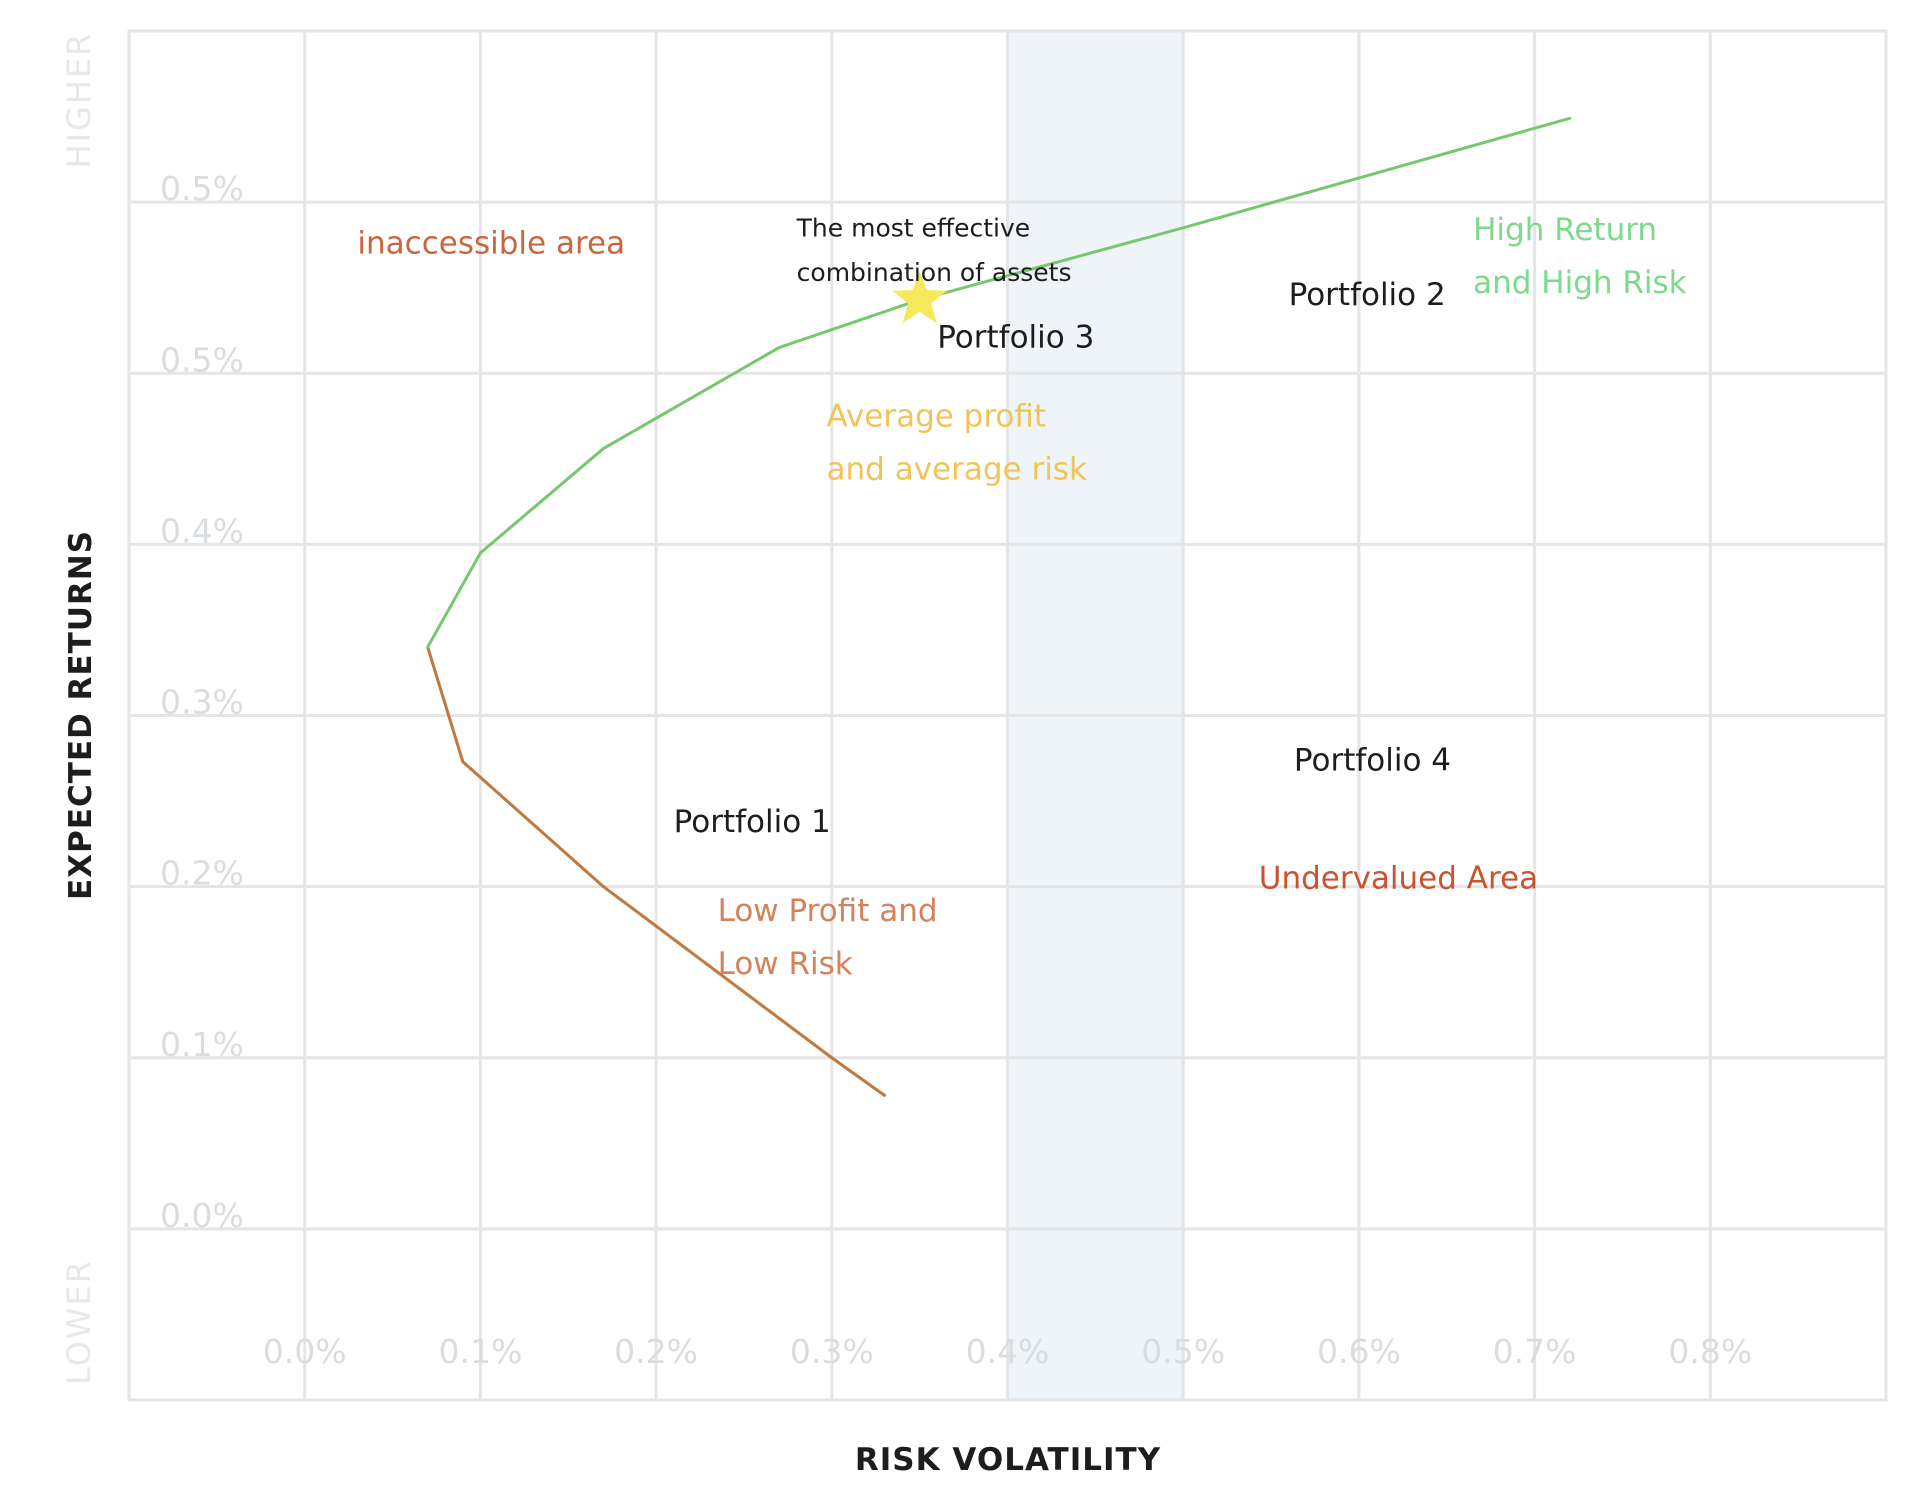 Image resolution: width=1920 pixels, height=1488 pixels. Describe the element at coordinates (491, 243) in the screenshot. I see `annotation-label: inaccessible area` at that location.